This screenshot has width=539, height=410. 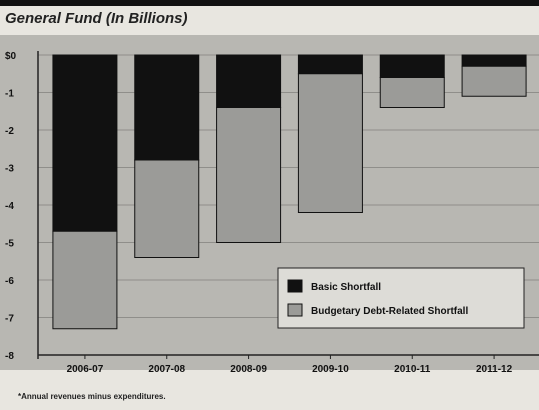 I want to click on footnote: *Annual revenues minus expenditures., so click(x=92, y=396).